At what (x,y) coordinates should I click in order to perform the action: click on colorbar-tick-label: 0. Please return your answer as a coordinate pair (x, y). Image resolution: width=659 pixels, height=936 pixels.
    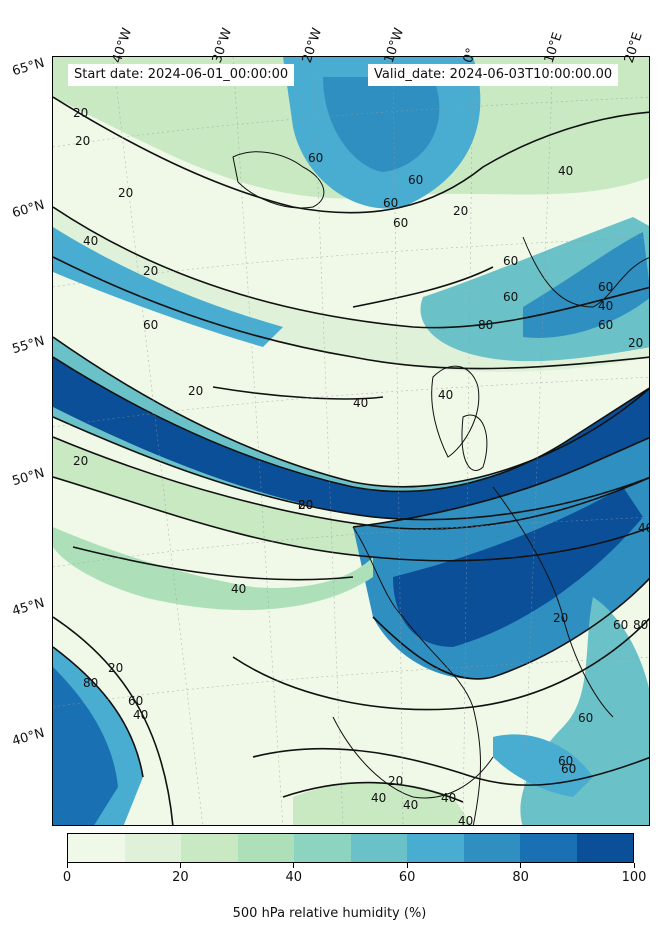
    Looking at the image, I should click on (67, 877).